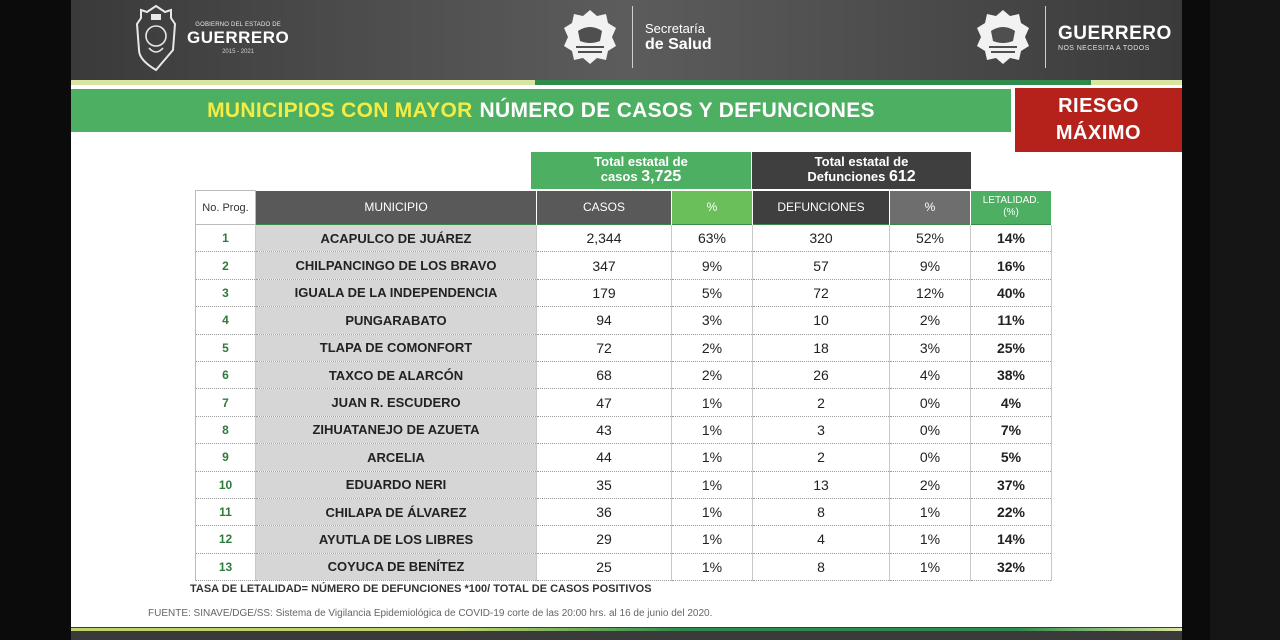  Describe the element at coordinates (604, 485) in the screenshot. I see `cell-casos: 35` at that location.